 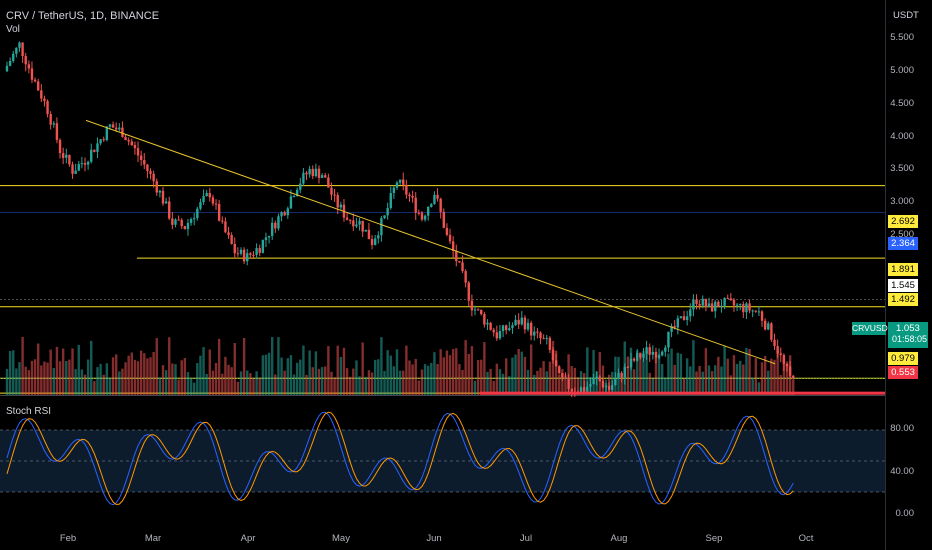 I want to click on price-tag-2364: 2.364, so click(x=903, y=243).